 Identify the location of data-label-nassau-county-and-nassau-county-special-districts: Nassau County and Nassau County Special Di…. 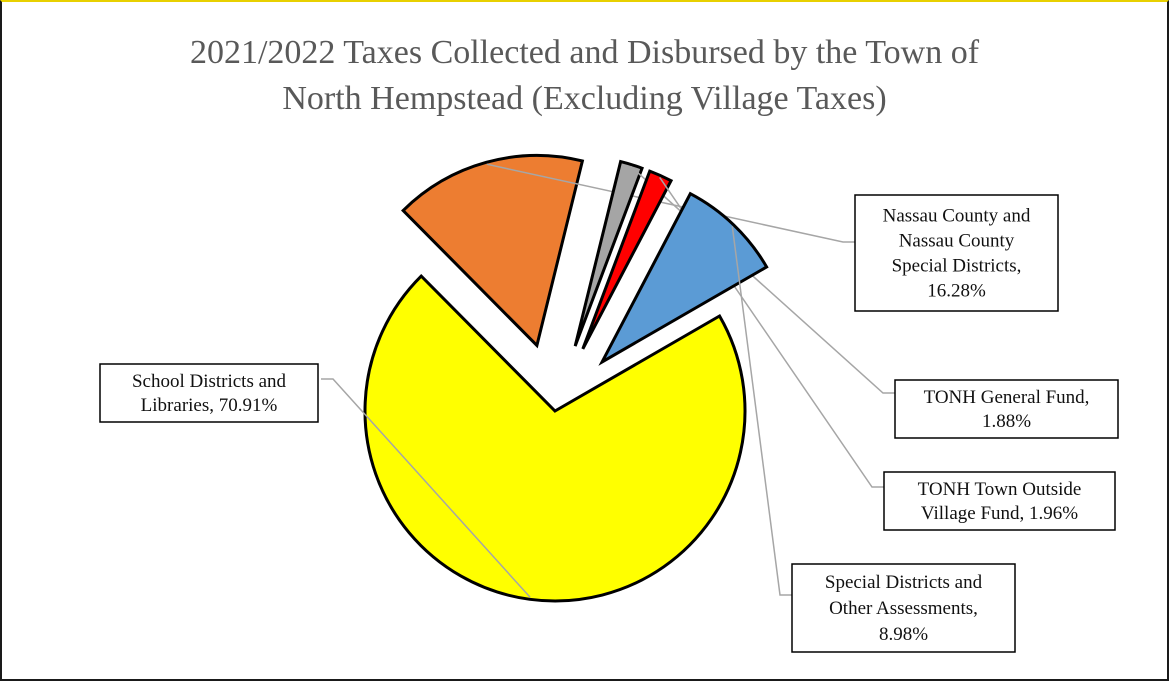
(956, 253).